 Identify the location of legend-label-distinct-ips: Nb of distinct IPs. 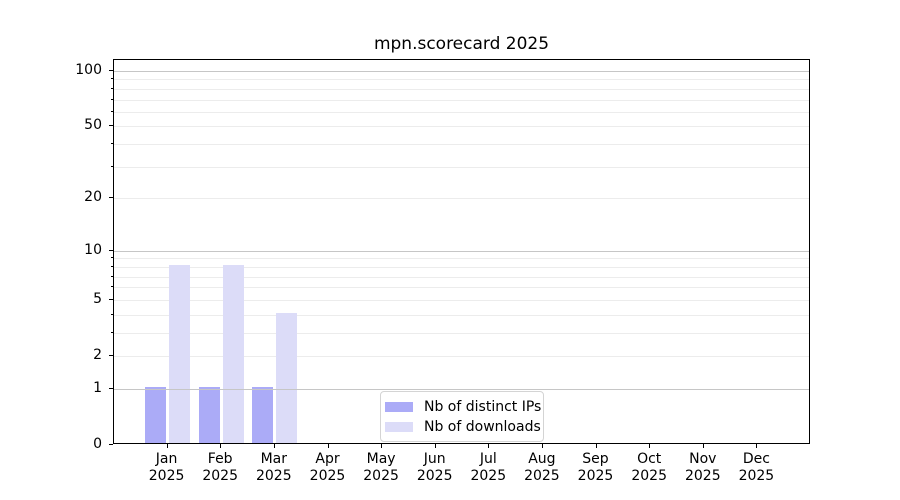
(483, 407).